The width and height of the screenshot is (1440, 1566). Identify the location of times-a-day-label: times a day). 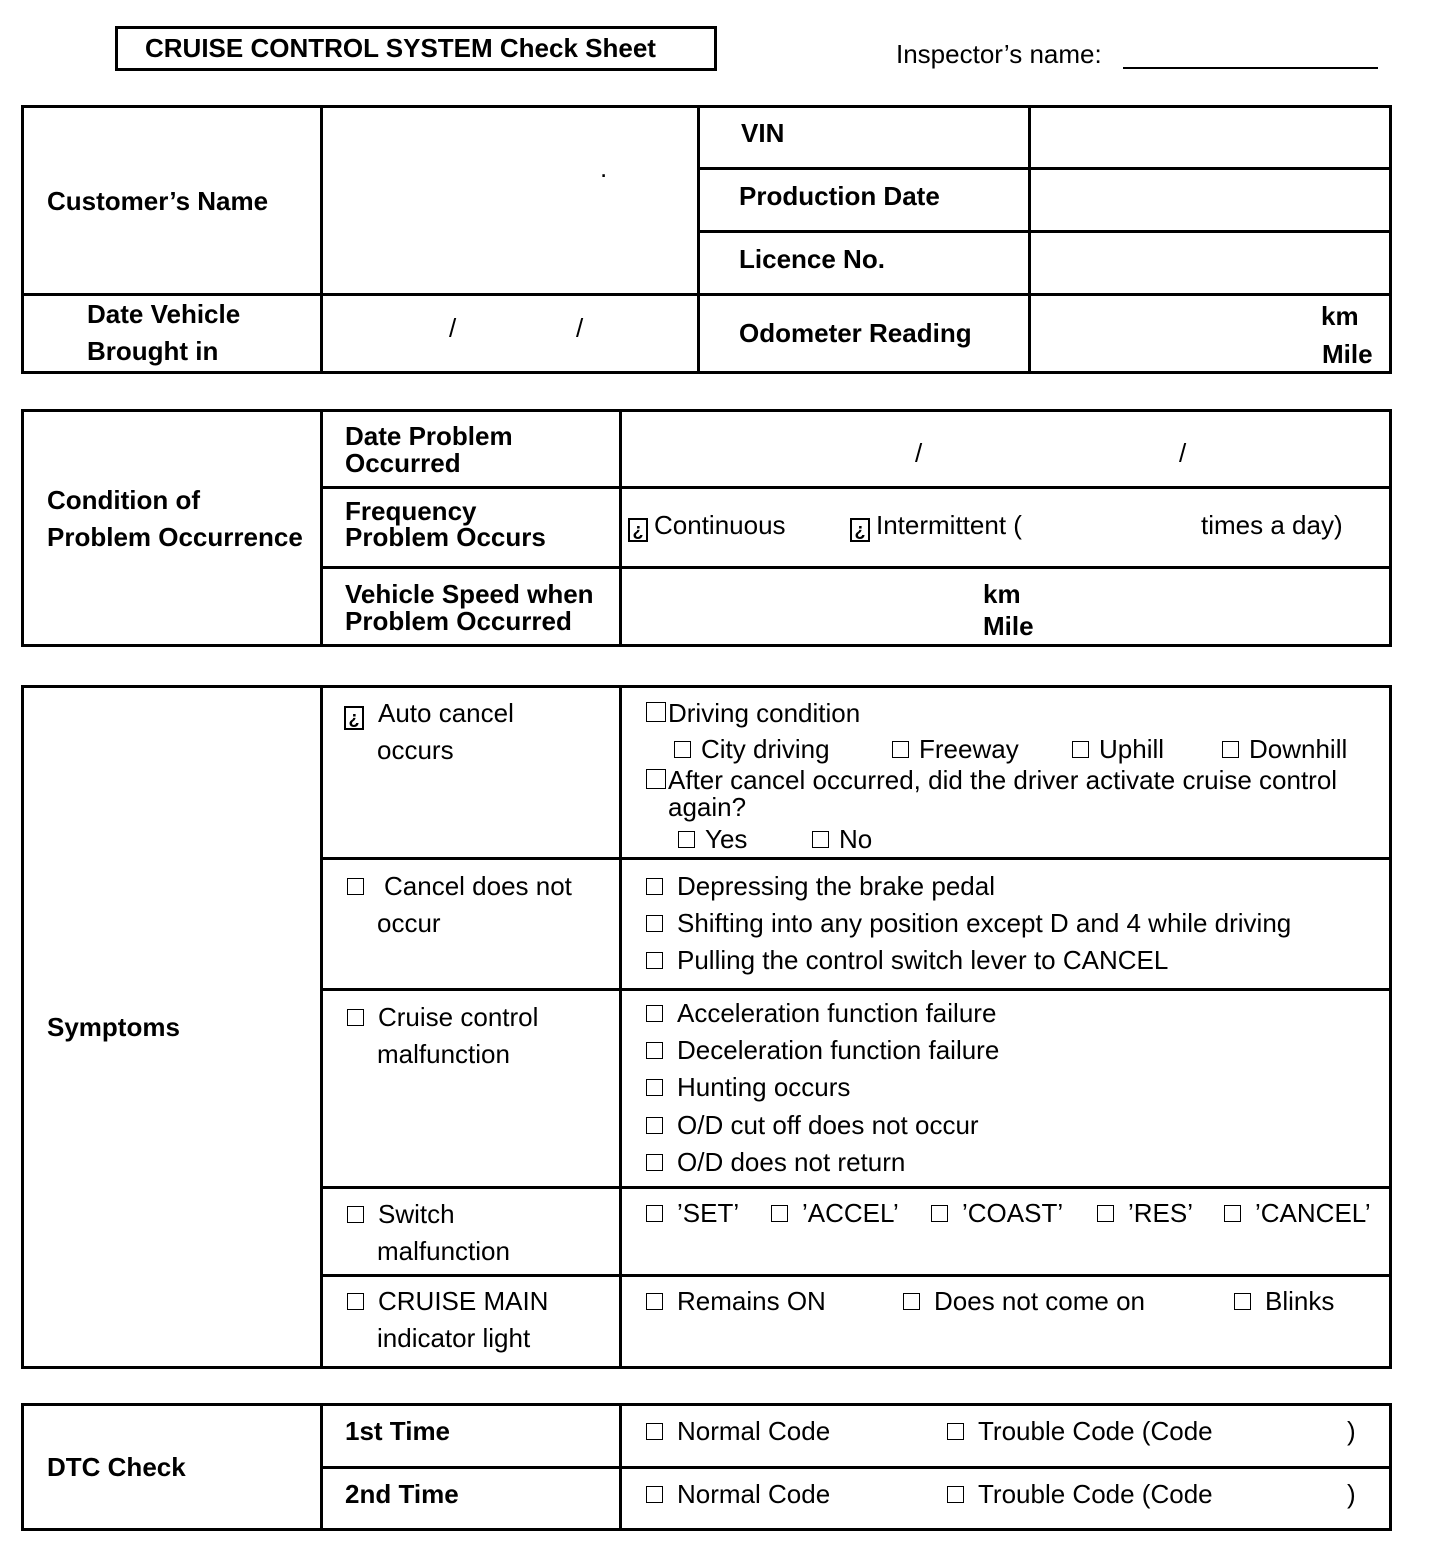
(1272, 525).